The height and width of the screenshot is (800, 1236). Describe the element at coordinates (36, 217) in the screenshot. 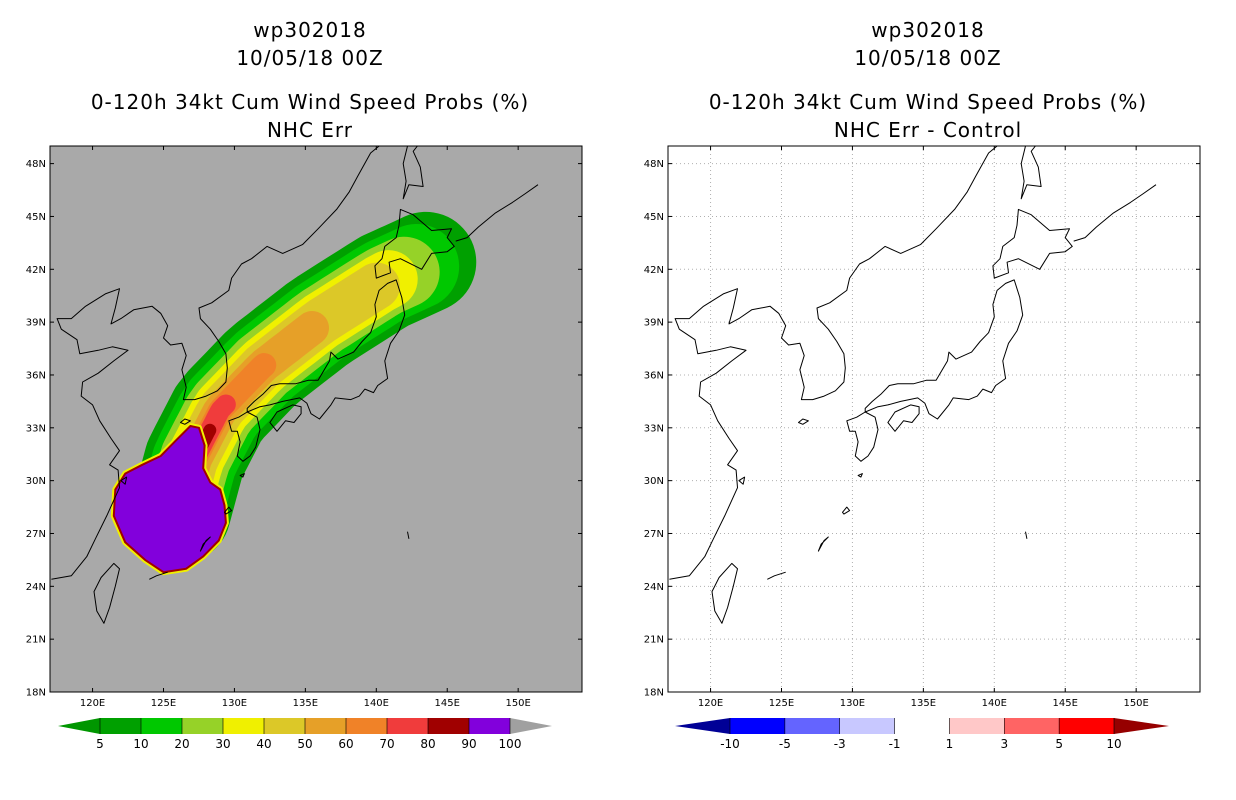

I see `left-lat-label: 45N` at that location.